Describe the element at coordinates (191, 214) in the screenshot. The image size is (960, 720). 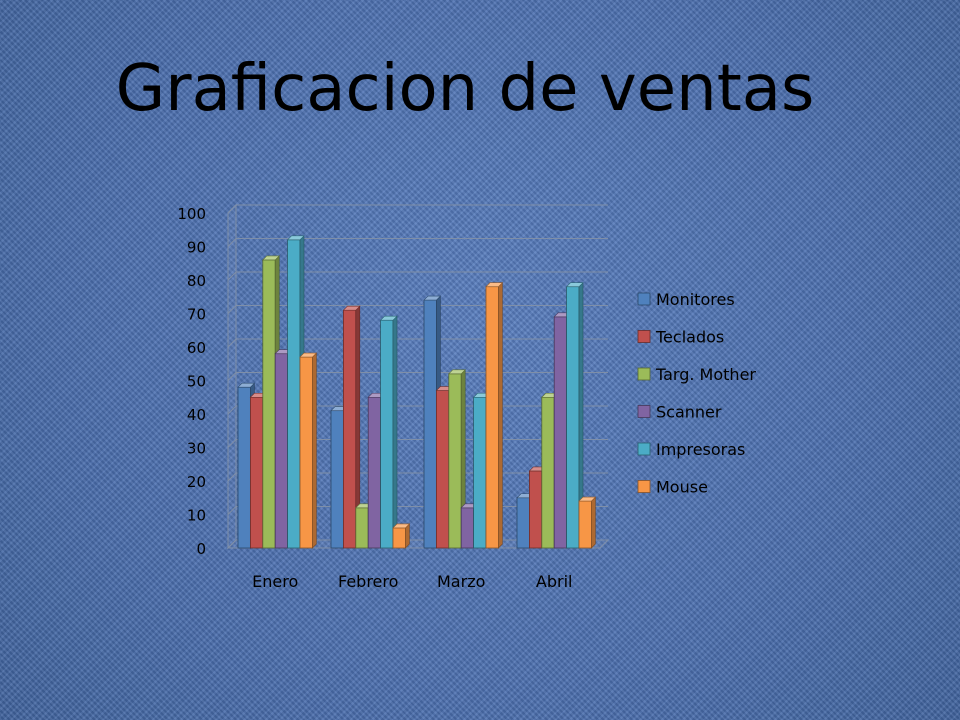
I see `y-tick-label: 100` at that location.